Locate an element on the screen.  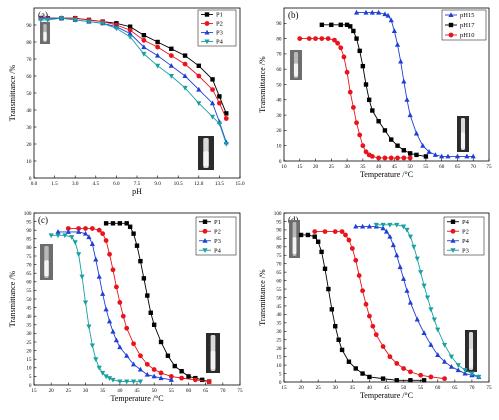
y-tick-label: 20 is located at coordinates (29, 351).